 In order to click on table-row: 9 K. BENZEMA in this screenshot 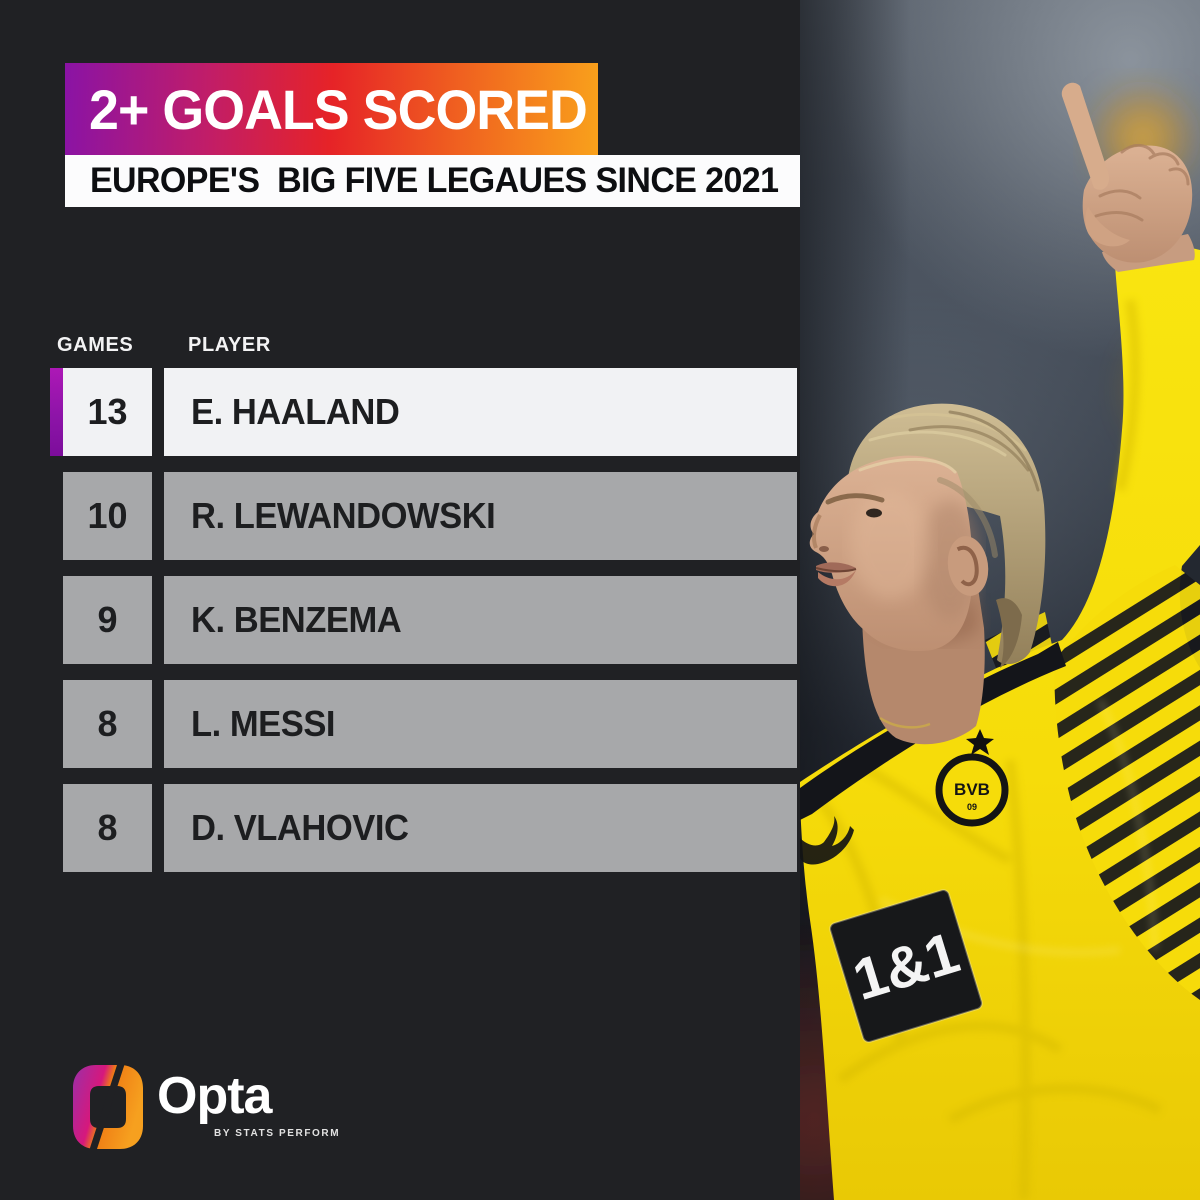, I will do `click(400, 620)`.